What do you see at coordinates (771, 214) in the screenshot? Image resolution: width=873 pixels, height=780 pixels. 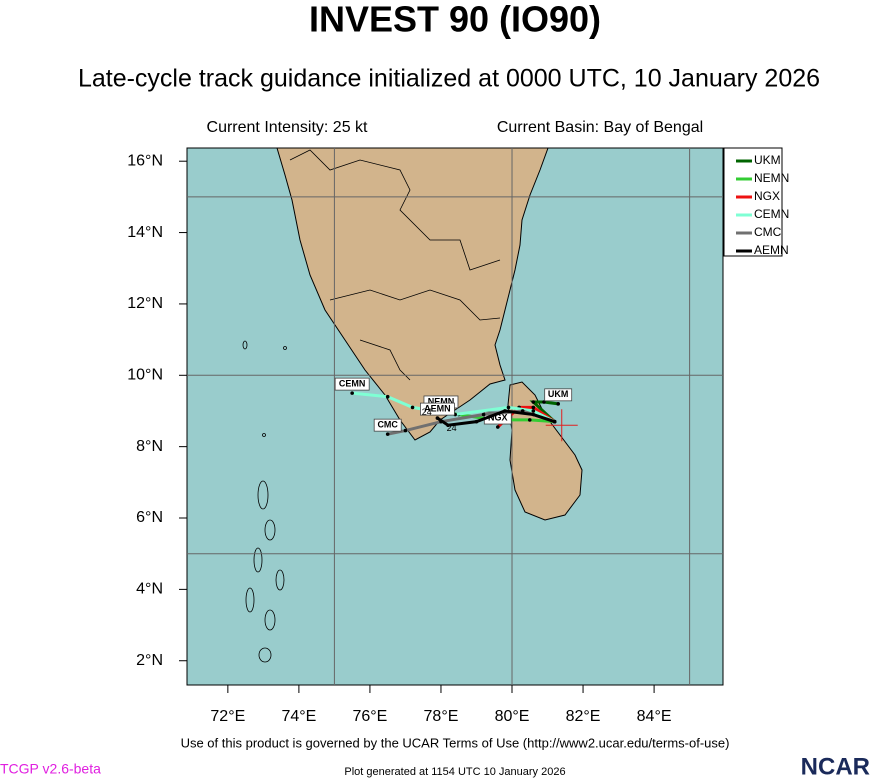 I see `legend-label: CEMN` at bounding box center [771, 214].